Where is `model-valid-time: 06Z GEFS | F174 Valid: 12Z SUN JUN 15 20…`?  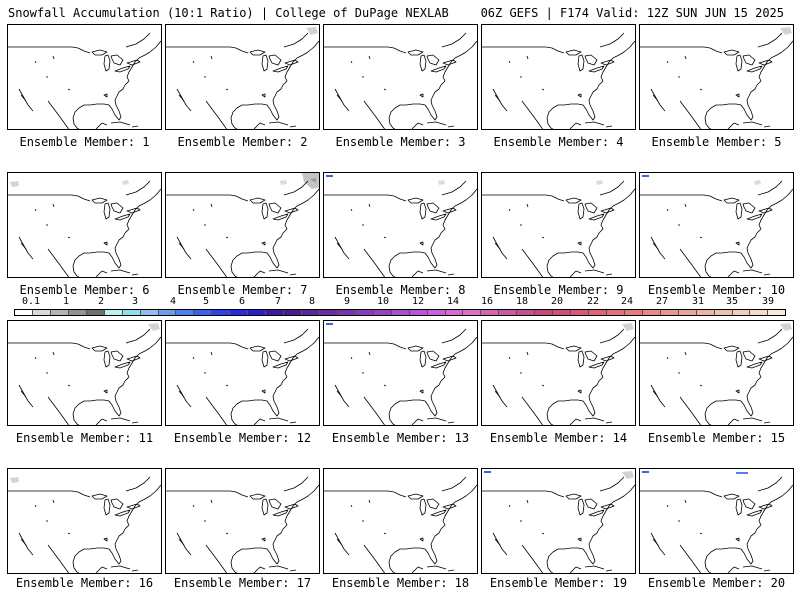 model-valid-time: 06Z GEFS | F174 Valid: 12Z SUN JUN 15 20… is located at coordinates (632, 13).